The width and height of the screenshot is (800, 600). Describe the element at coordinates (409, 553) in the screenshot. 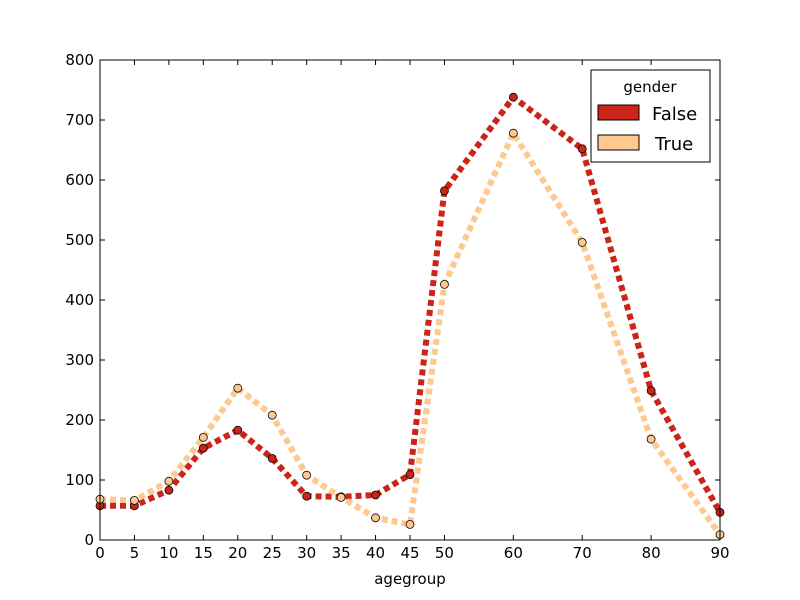

I see `x-tick-label: 45` at that location.